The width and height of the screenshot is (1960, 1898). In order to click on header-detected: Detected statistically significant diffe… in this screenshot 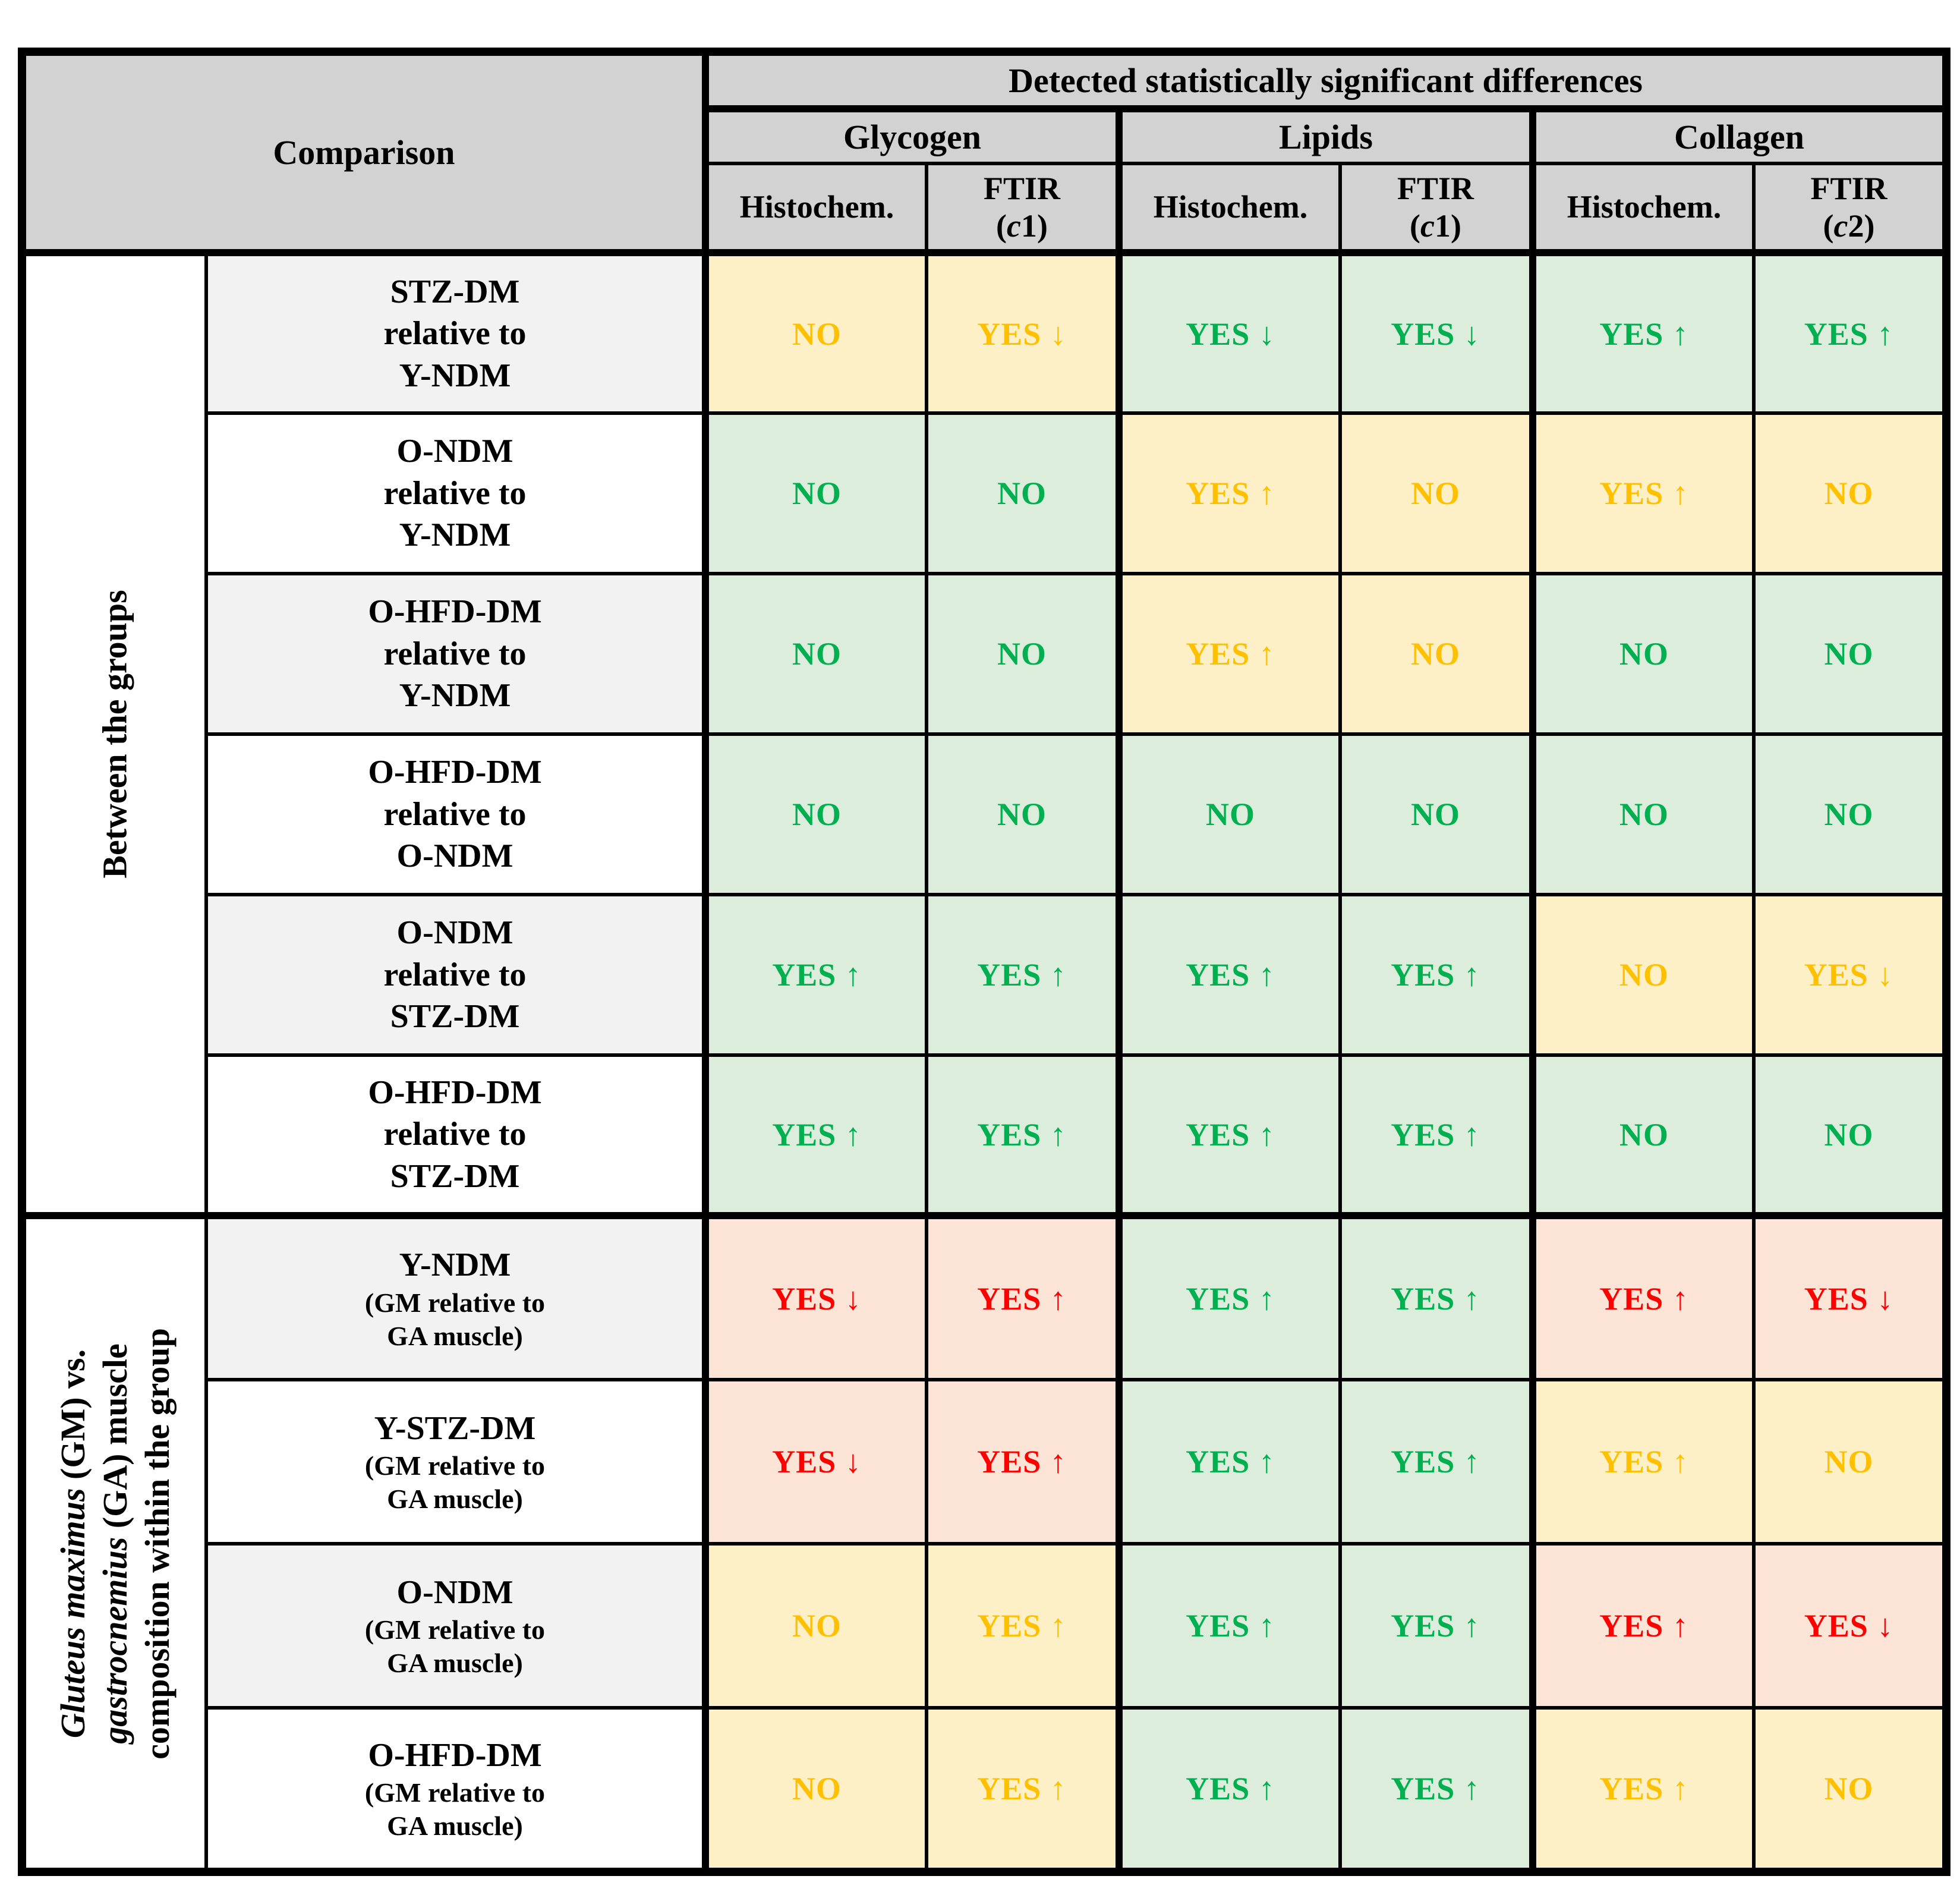, I will do `click(1325, 81)`.